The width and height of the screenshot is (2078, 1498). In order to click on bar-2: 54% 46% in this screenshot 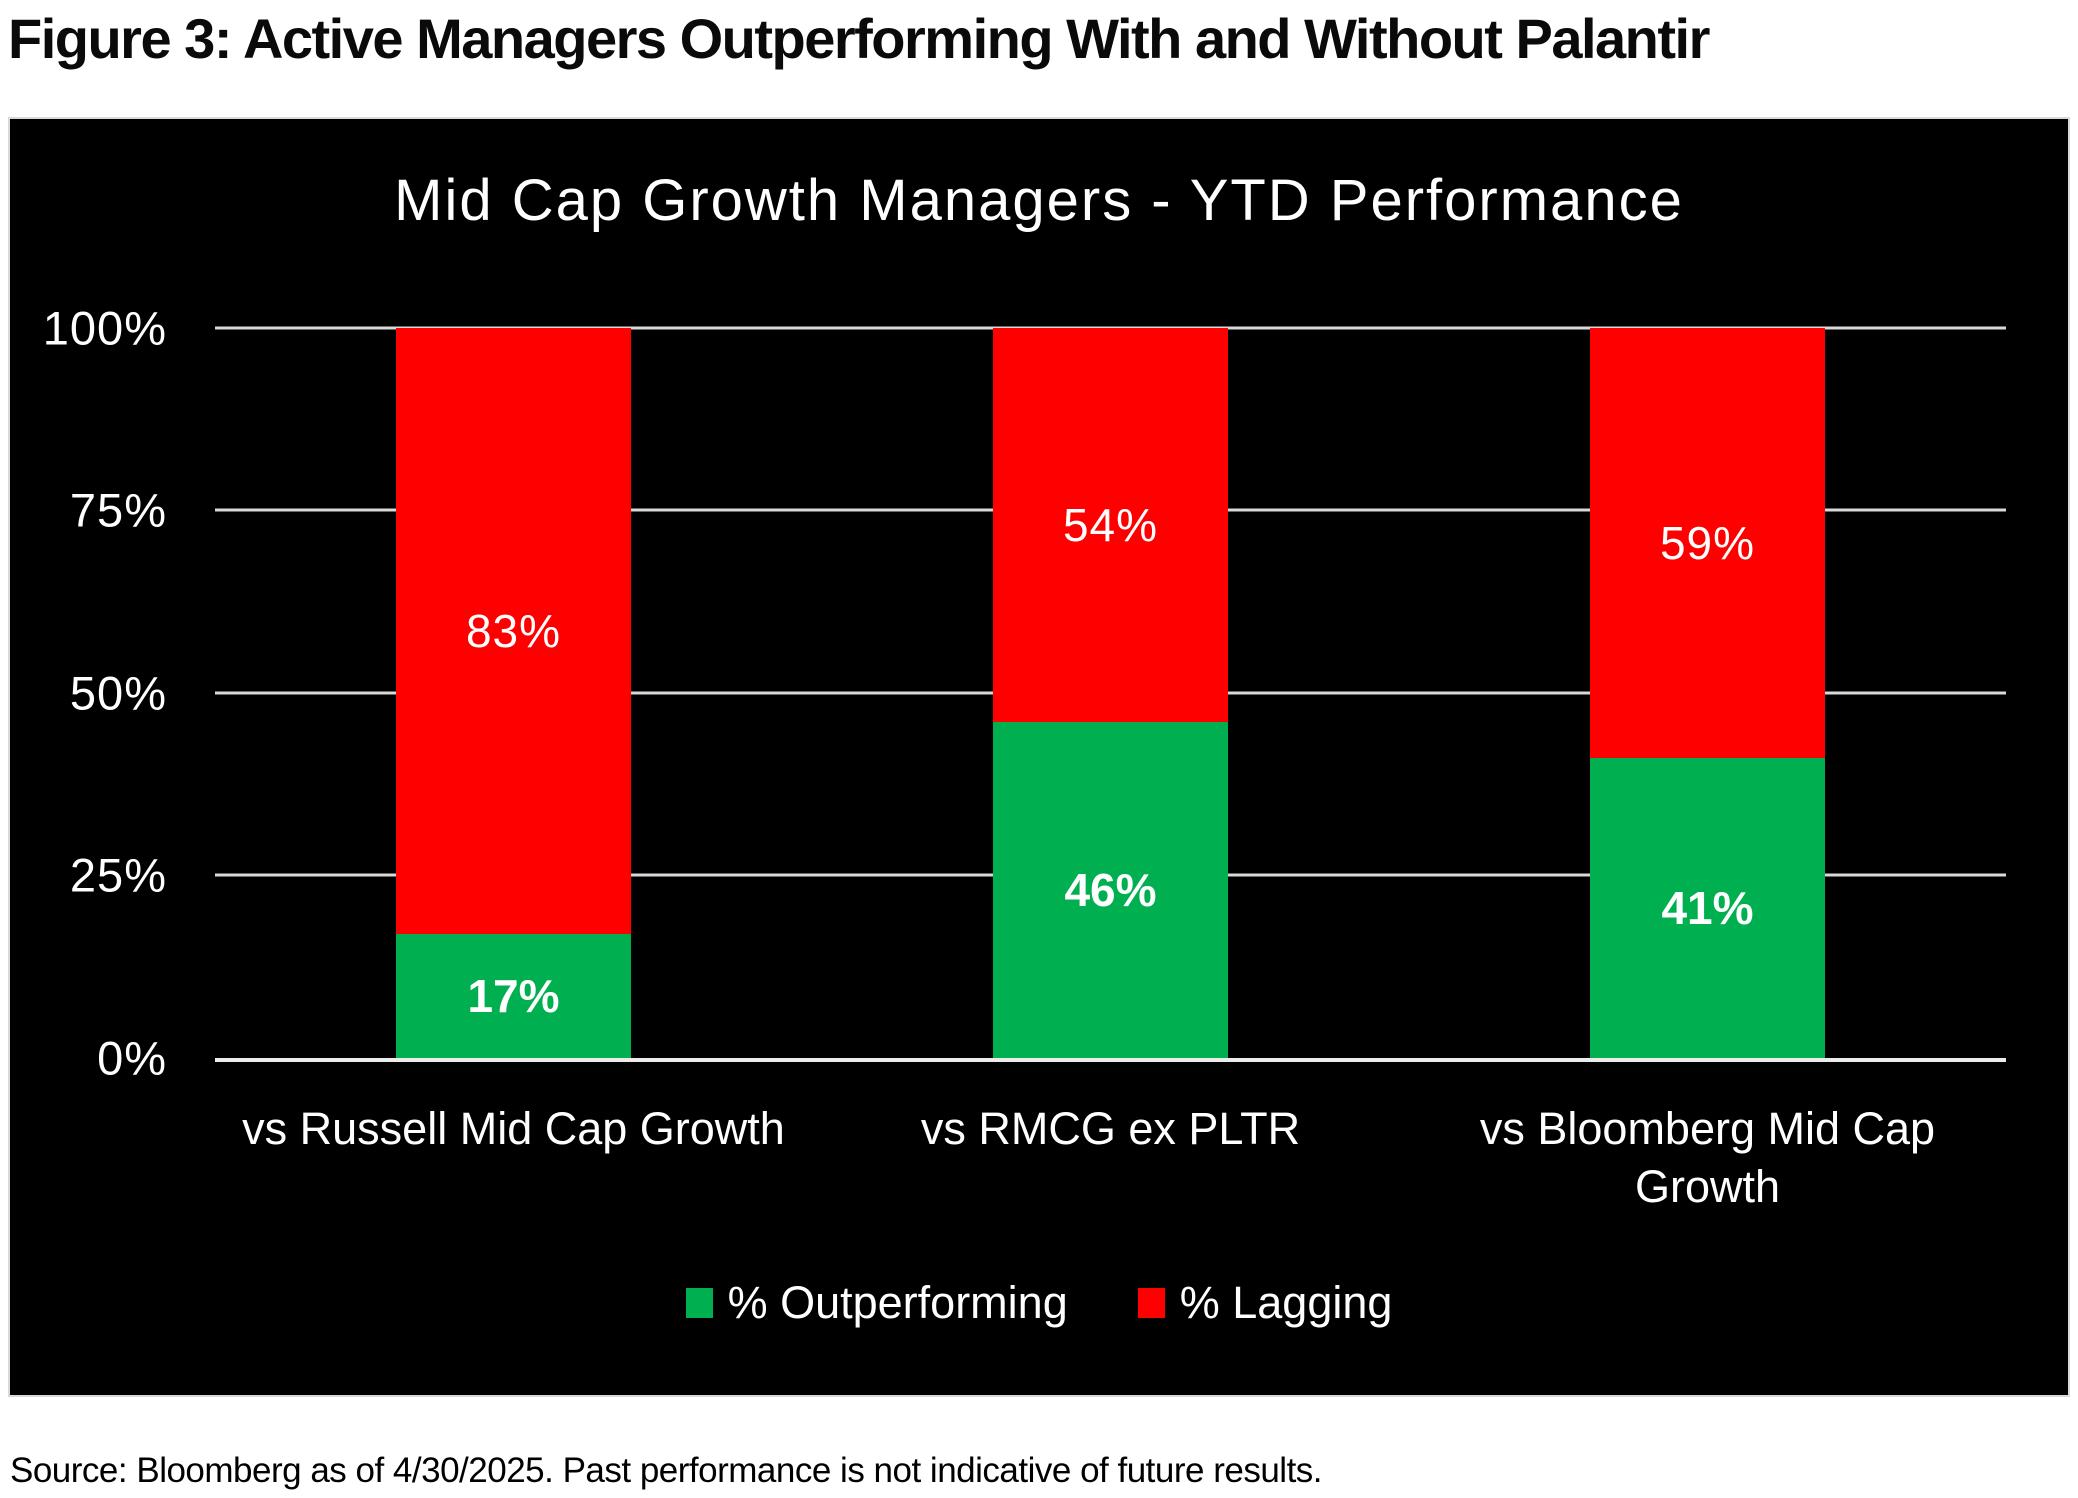, I will do `click(1110, 692)`.